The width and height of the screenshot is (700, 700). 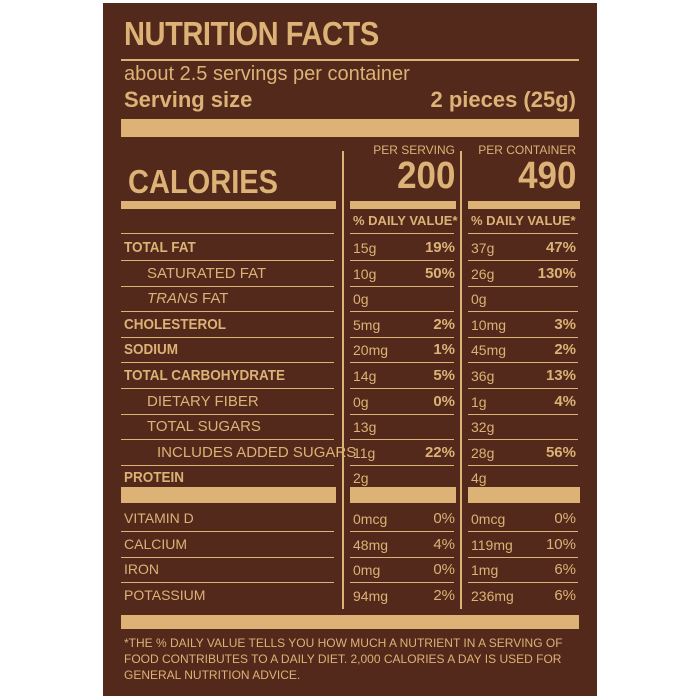 What do you see at coordinates (492, 595) in the screenshot?
I see `per-container-amount: 236mg` at bounding box center [492, 595].